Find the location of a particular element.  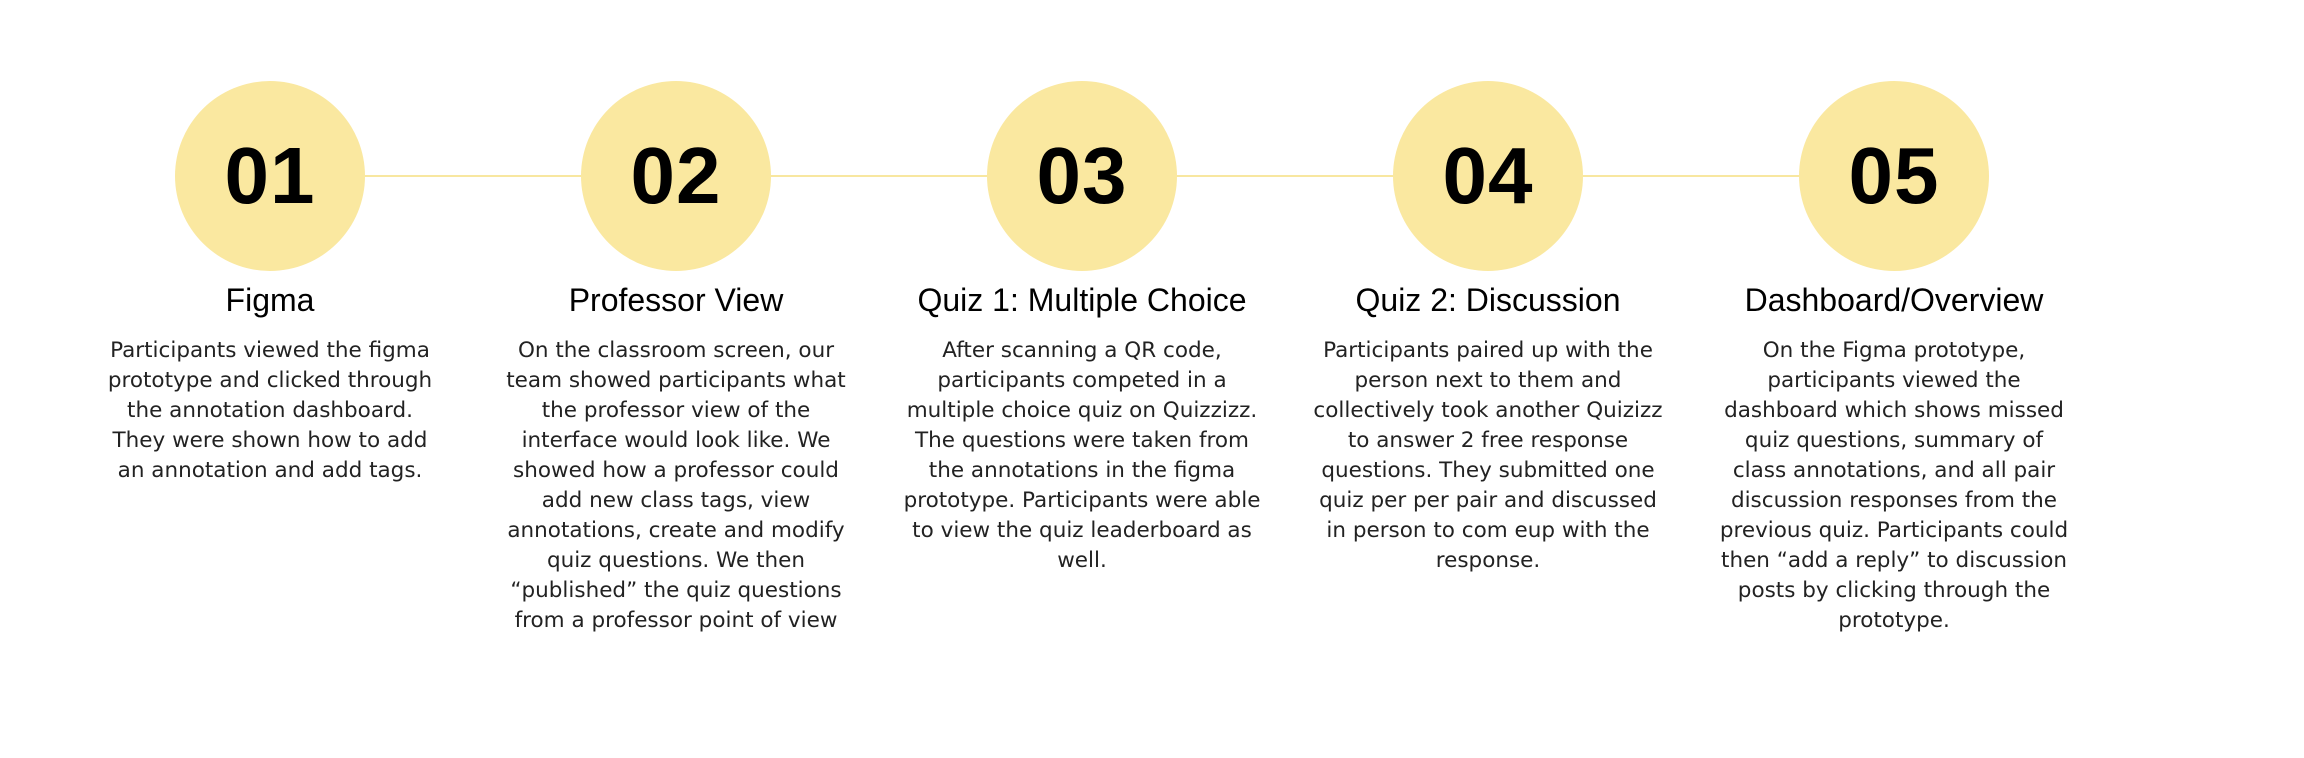

step-3-number: 03 is located at coordinates (1082, 175).